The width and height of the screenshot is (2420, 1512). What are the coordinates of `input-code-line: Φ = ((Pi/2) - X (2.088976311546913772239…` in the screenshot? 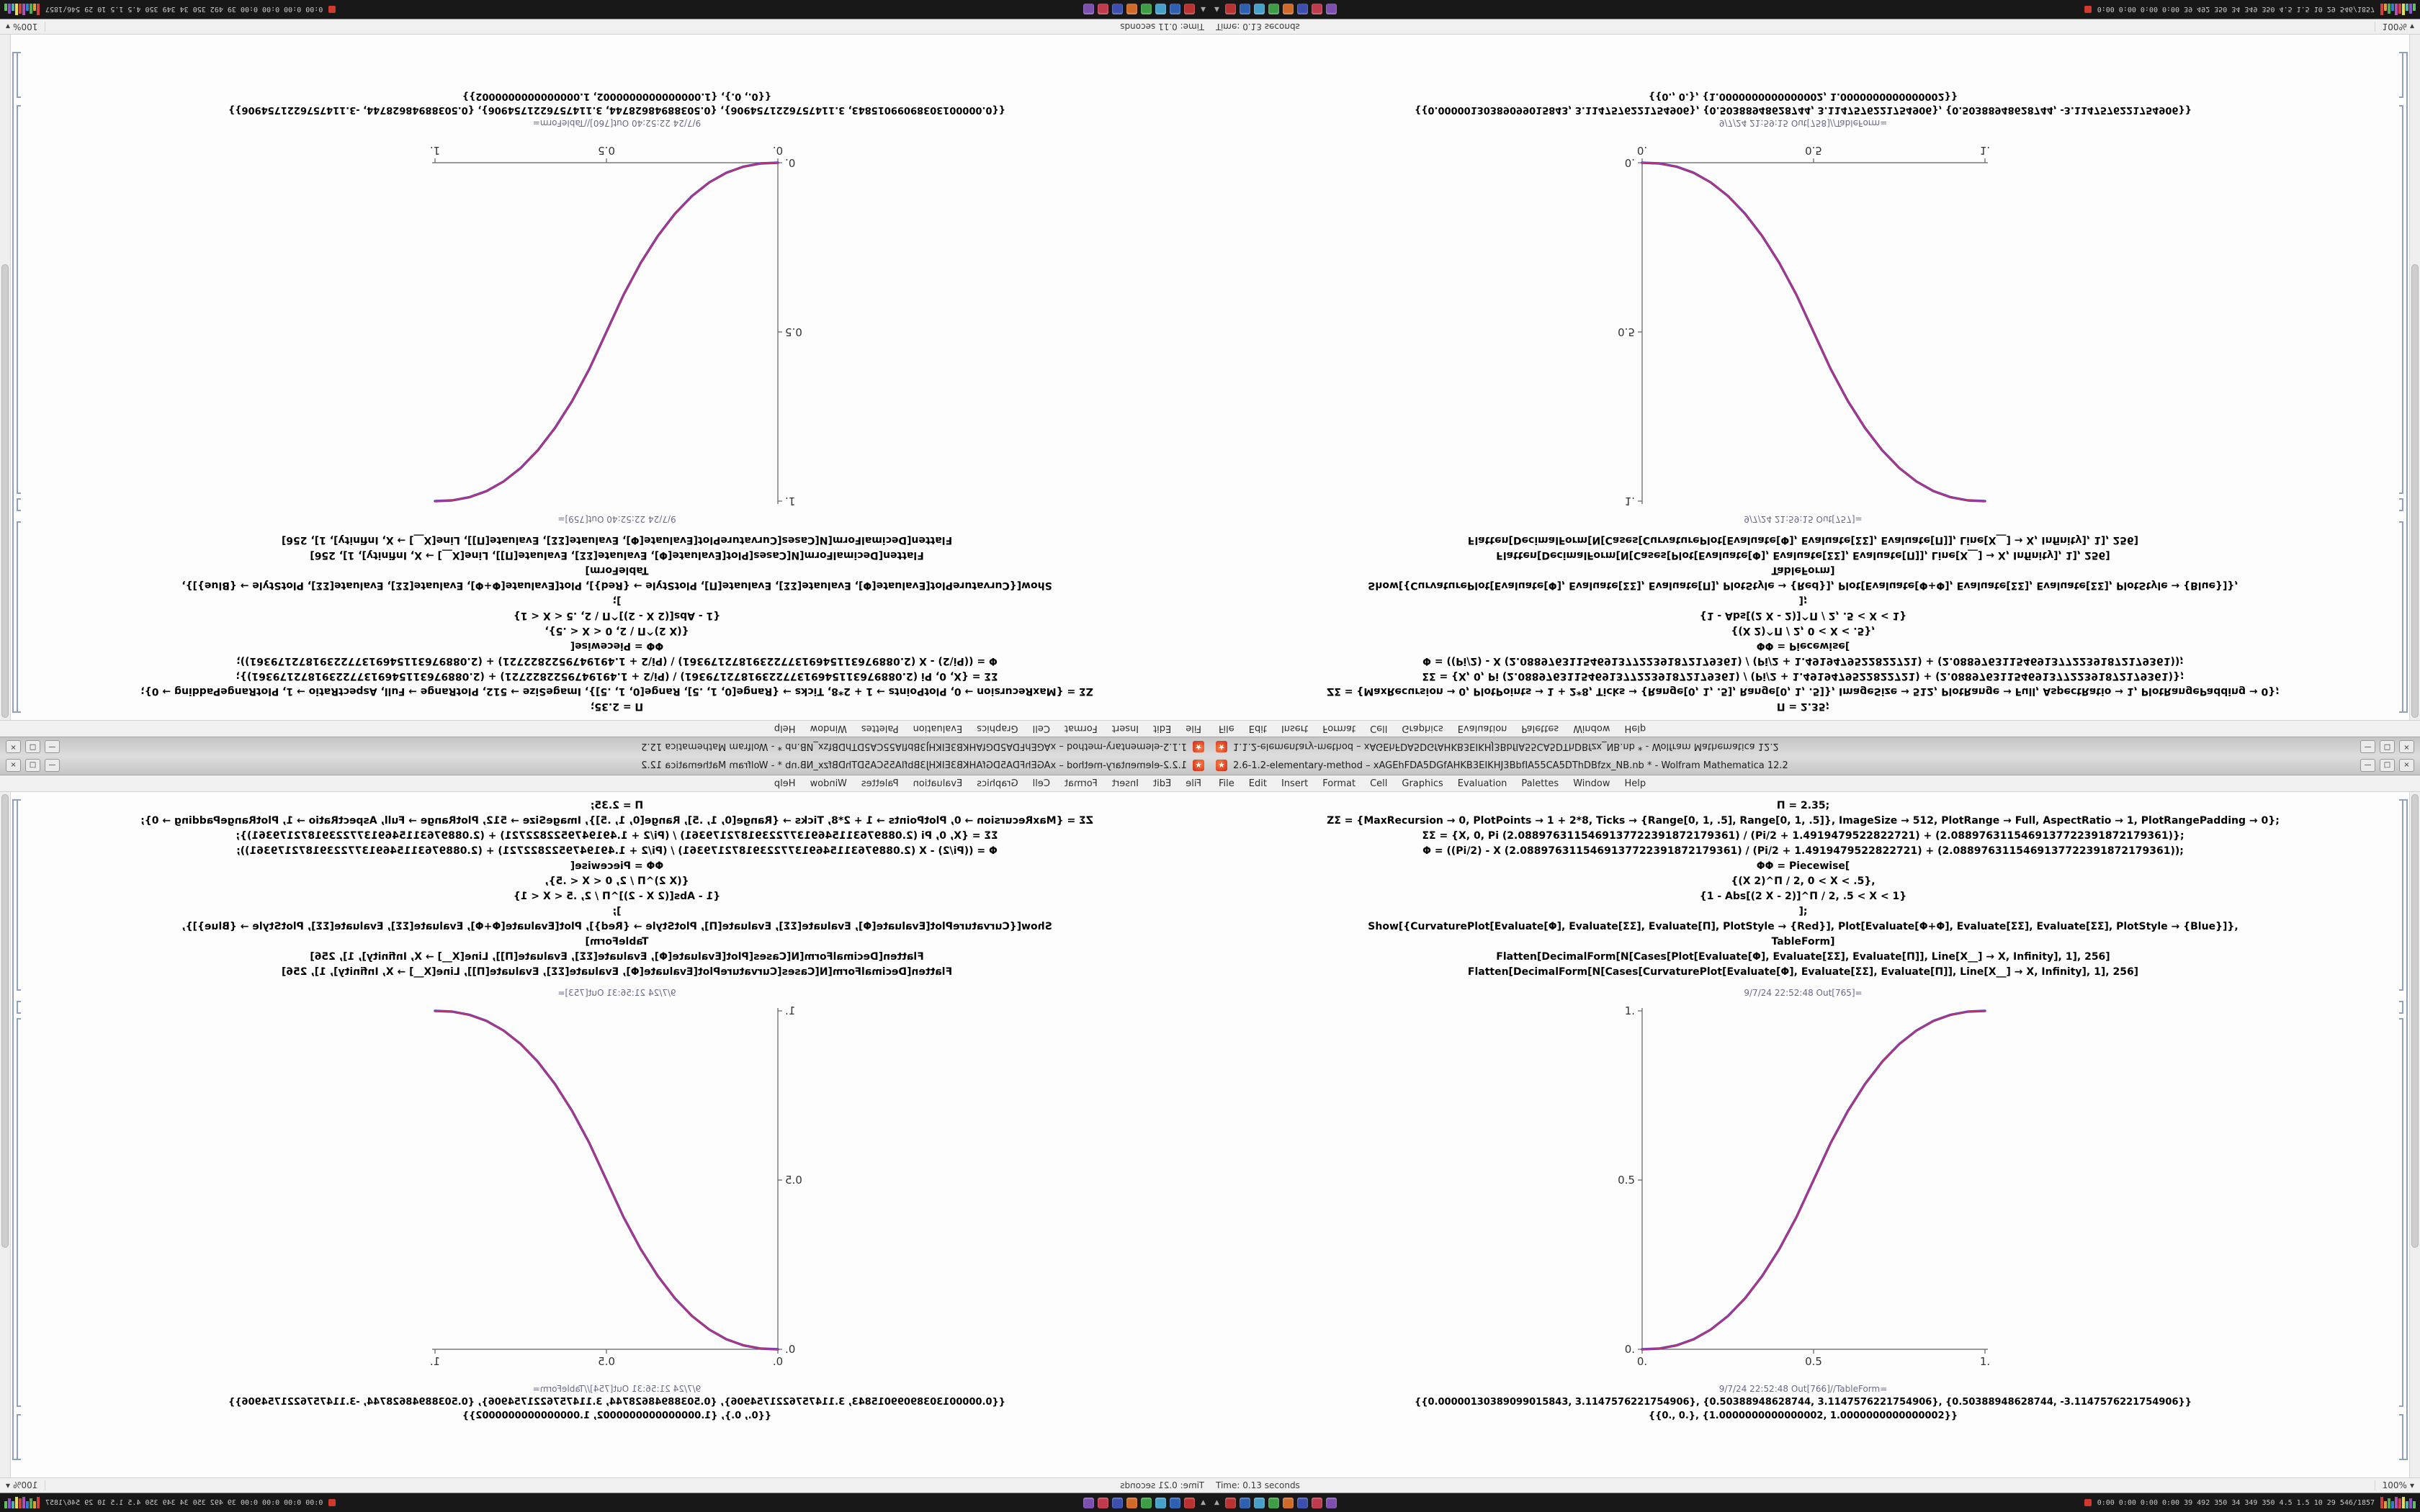 It's located at (617, 661).